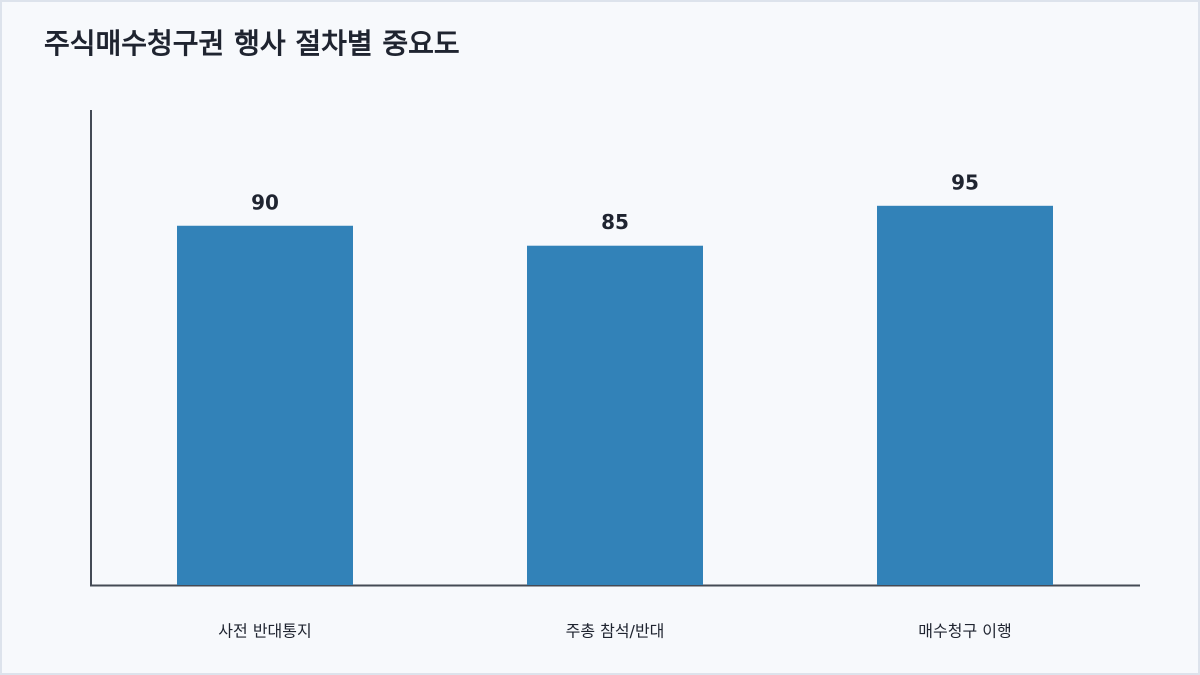 This screenshot has width=1200, height=675. I want to click on value-label: 90, so click(265, 202).